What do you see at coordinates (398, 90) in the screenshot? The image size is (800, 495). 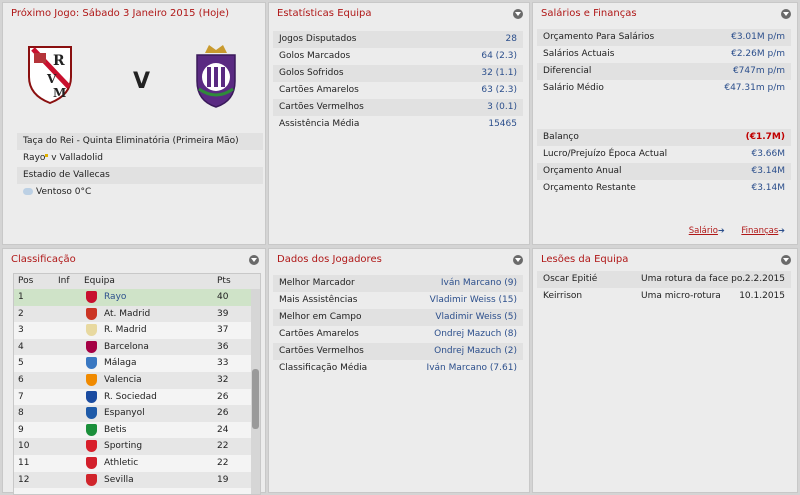 I see `stat-row: Cartões Amarelos 63 (2.3)` at bounding box center [398, 90].